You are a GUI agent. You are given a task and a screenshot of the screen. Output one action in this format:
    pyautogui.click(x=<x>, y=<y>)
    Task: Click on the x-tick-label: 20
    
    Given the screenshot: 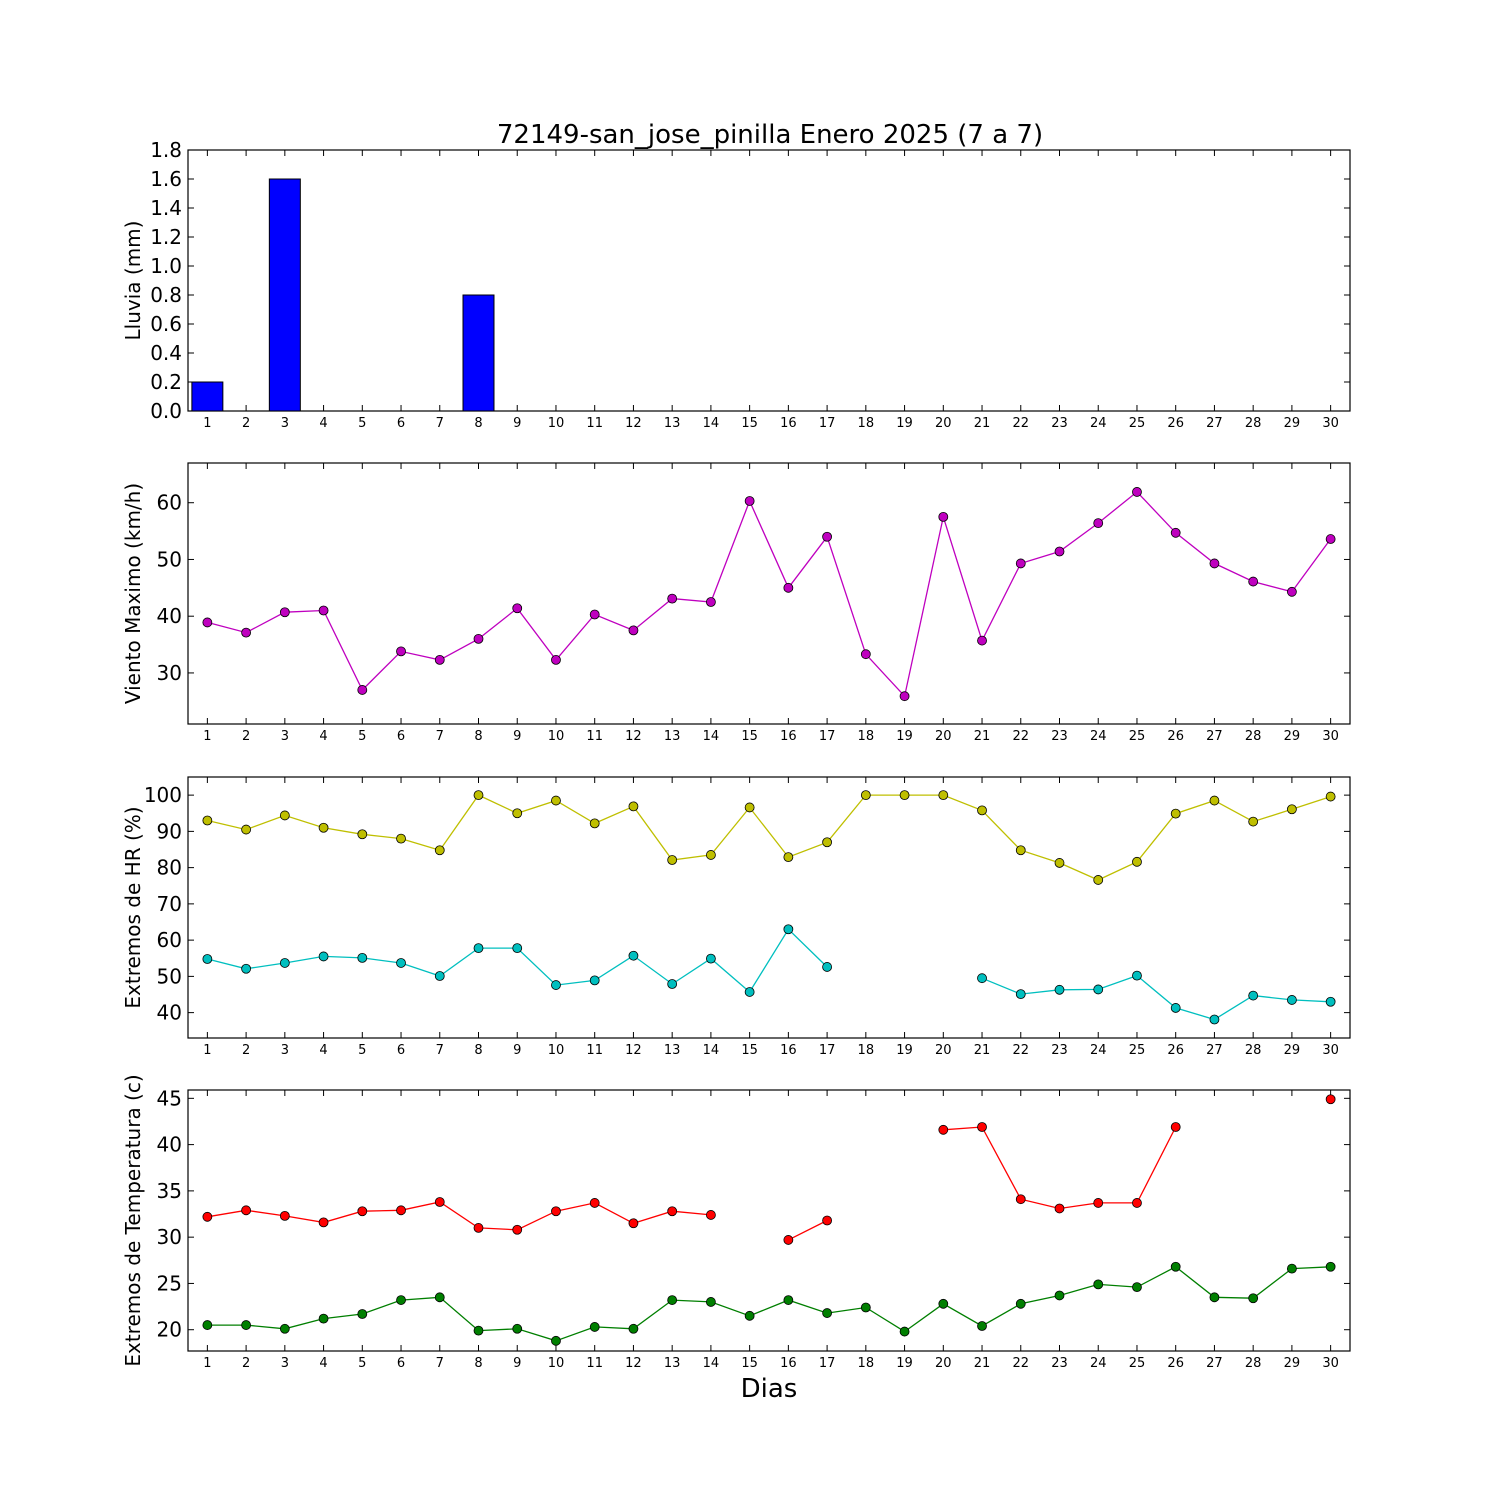 What is the action you would take?
    pyautogui.click(x=943, y=736)
    